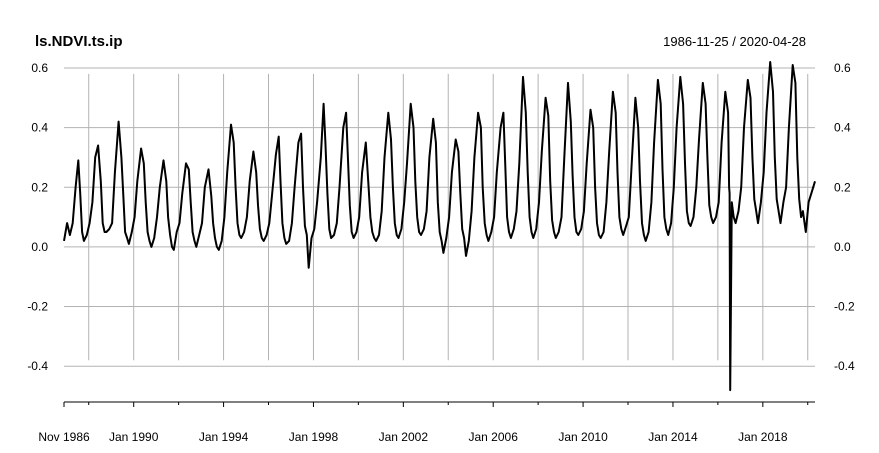 Image resolution: width=879 pixels, height=453 pixels. Describe the element at coordinates (224, 437) in the screenshot. I see `x-tick-label: Jan 1994` at that location.